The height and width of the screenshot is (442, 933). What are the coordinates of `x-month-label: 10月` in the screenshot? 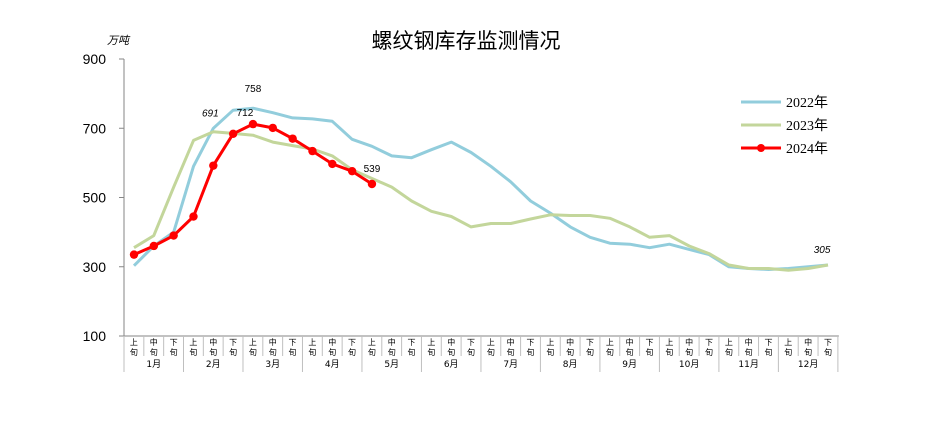 It's located at (689, 364).